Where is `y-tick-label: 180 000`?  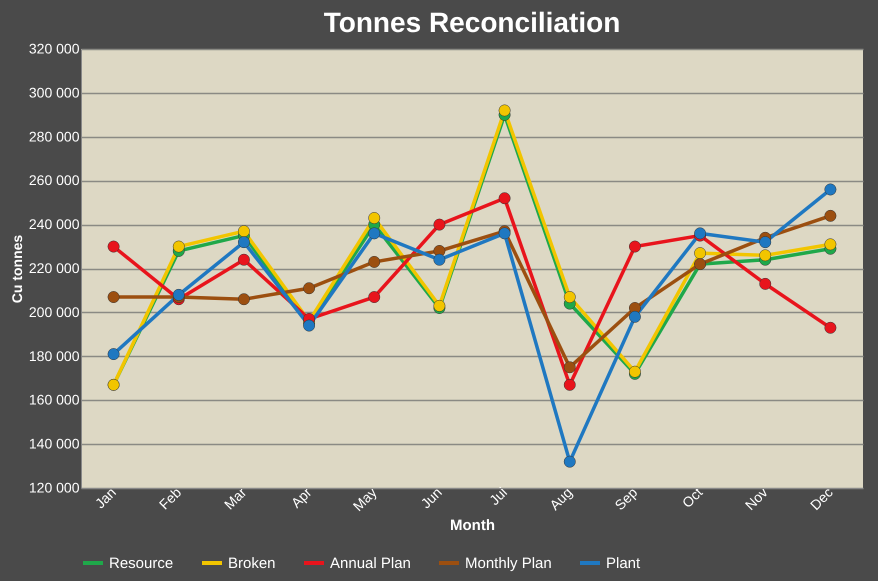
y-tick-label: 180 000 is located at coordinates (54, 356).